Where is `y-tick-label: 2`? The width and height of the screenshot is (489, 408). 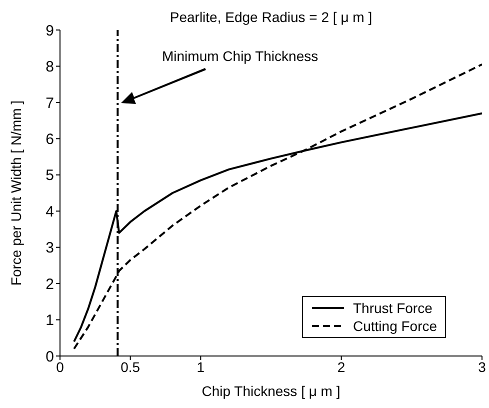 y-tick-label: 2 is located at coordinates (50, 284).